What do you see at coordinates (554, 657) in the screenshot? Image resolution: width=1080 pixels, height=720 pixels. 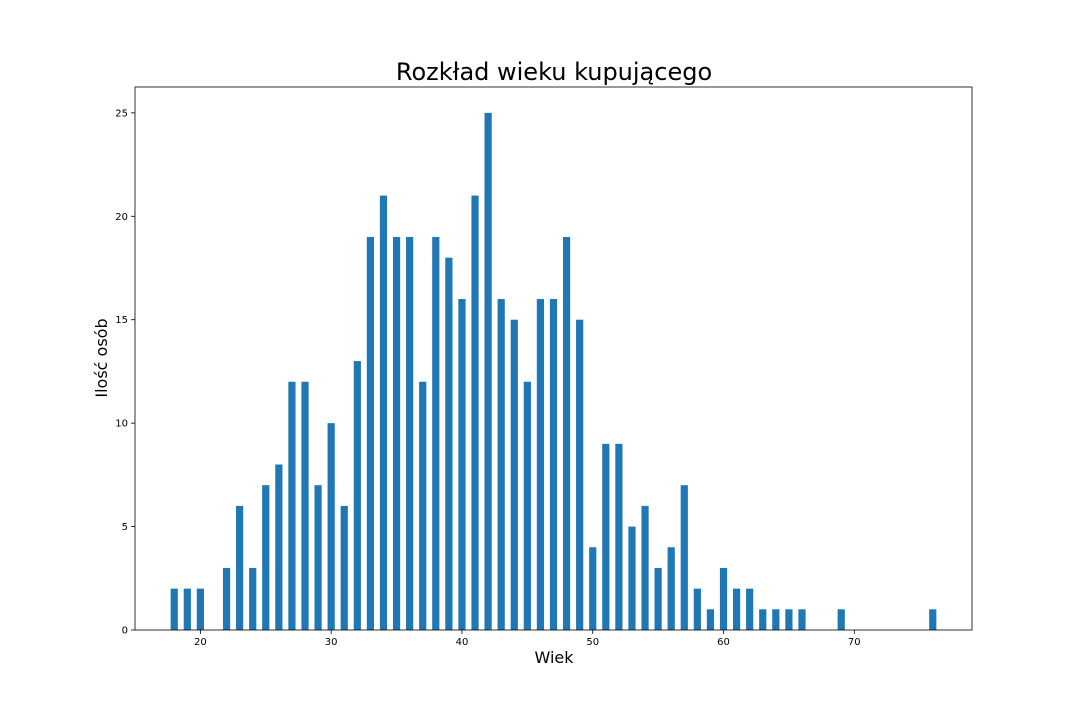 I see `x-axis-label: Wiek` at bounding box center [554, 657].